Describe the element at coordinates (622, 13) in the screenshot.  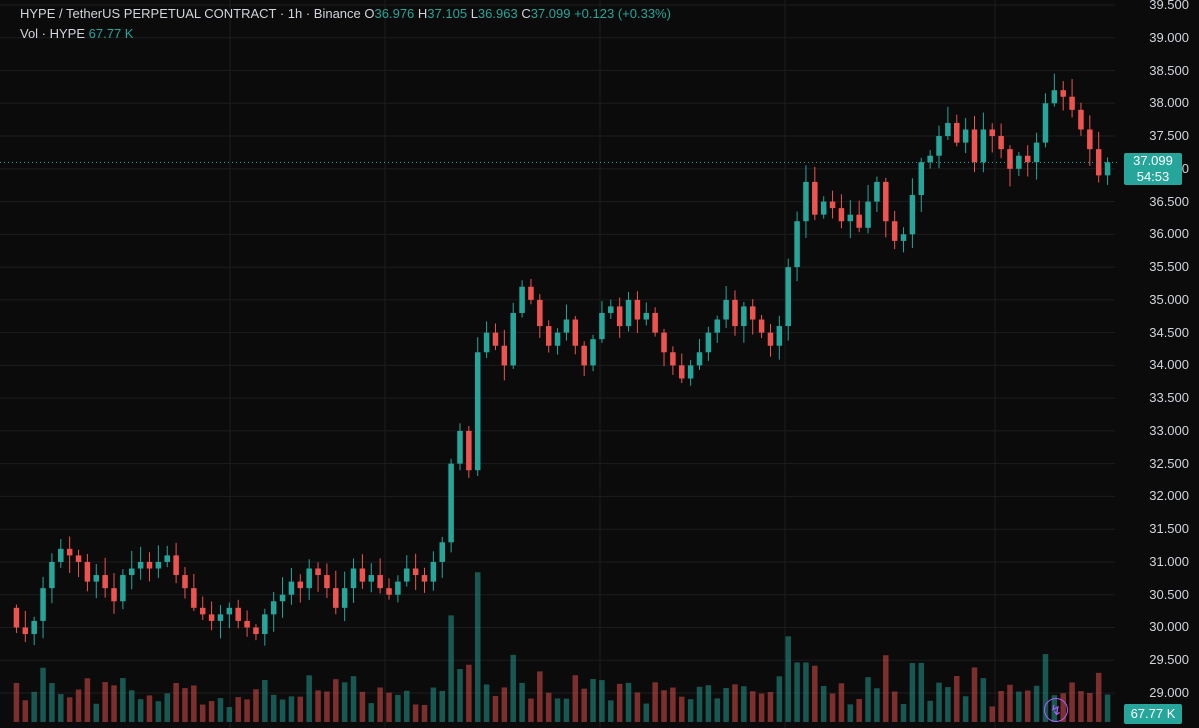
I see `change-value: +0.123 (+0.33%)` at that location.